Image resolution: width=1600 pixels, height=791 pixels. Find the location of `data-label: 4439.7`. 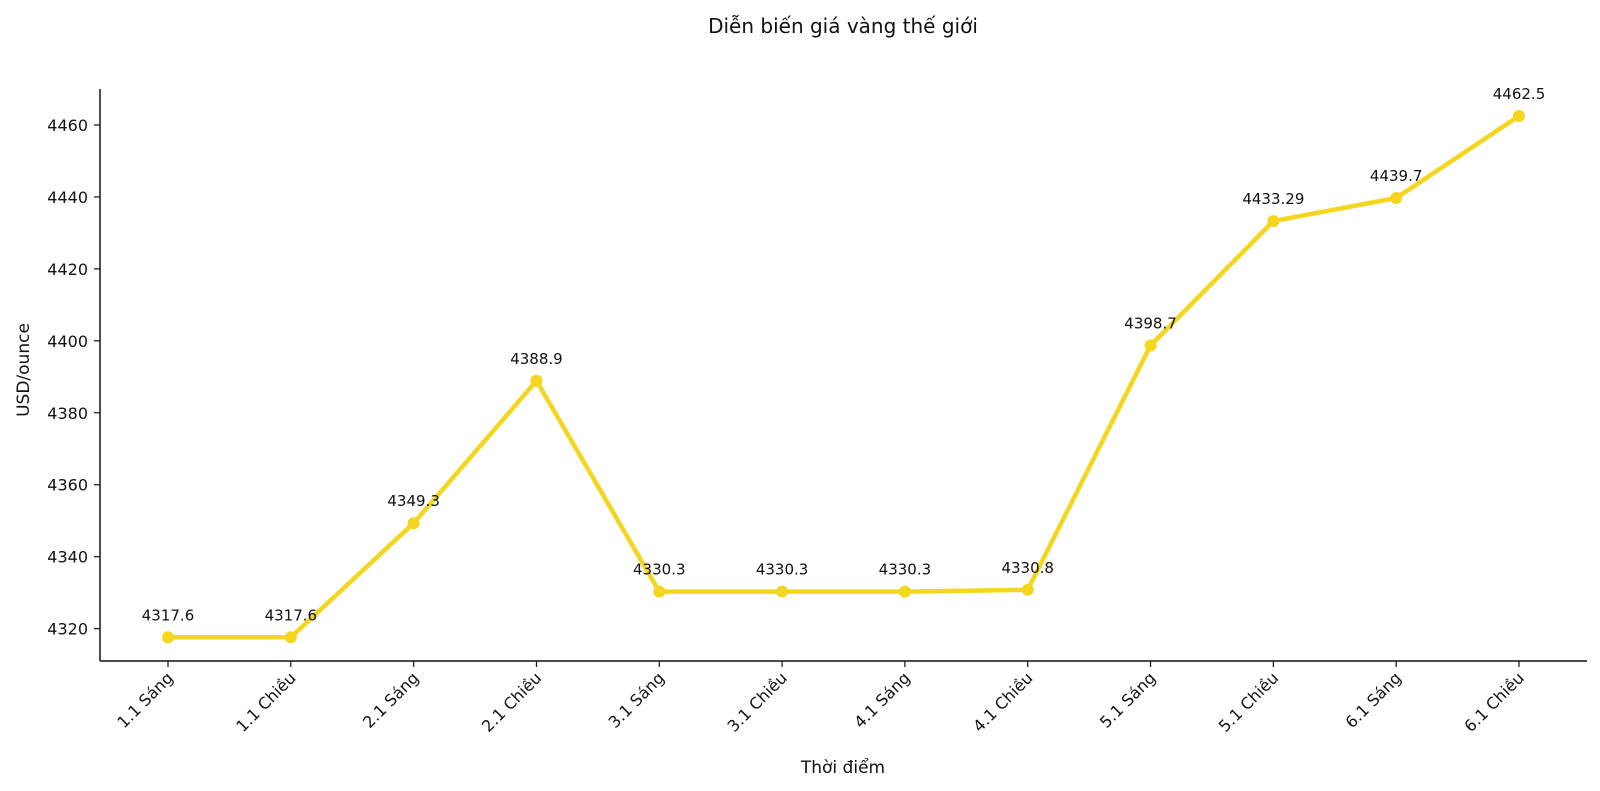

data-label: 4439.7 is located at coordinates (1396, 176).